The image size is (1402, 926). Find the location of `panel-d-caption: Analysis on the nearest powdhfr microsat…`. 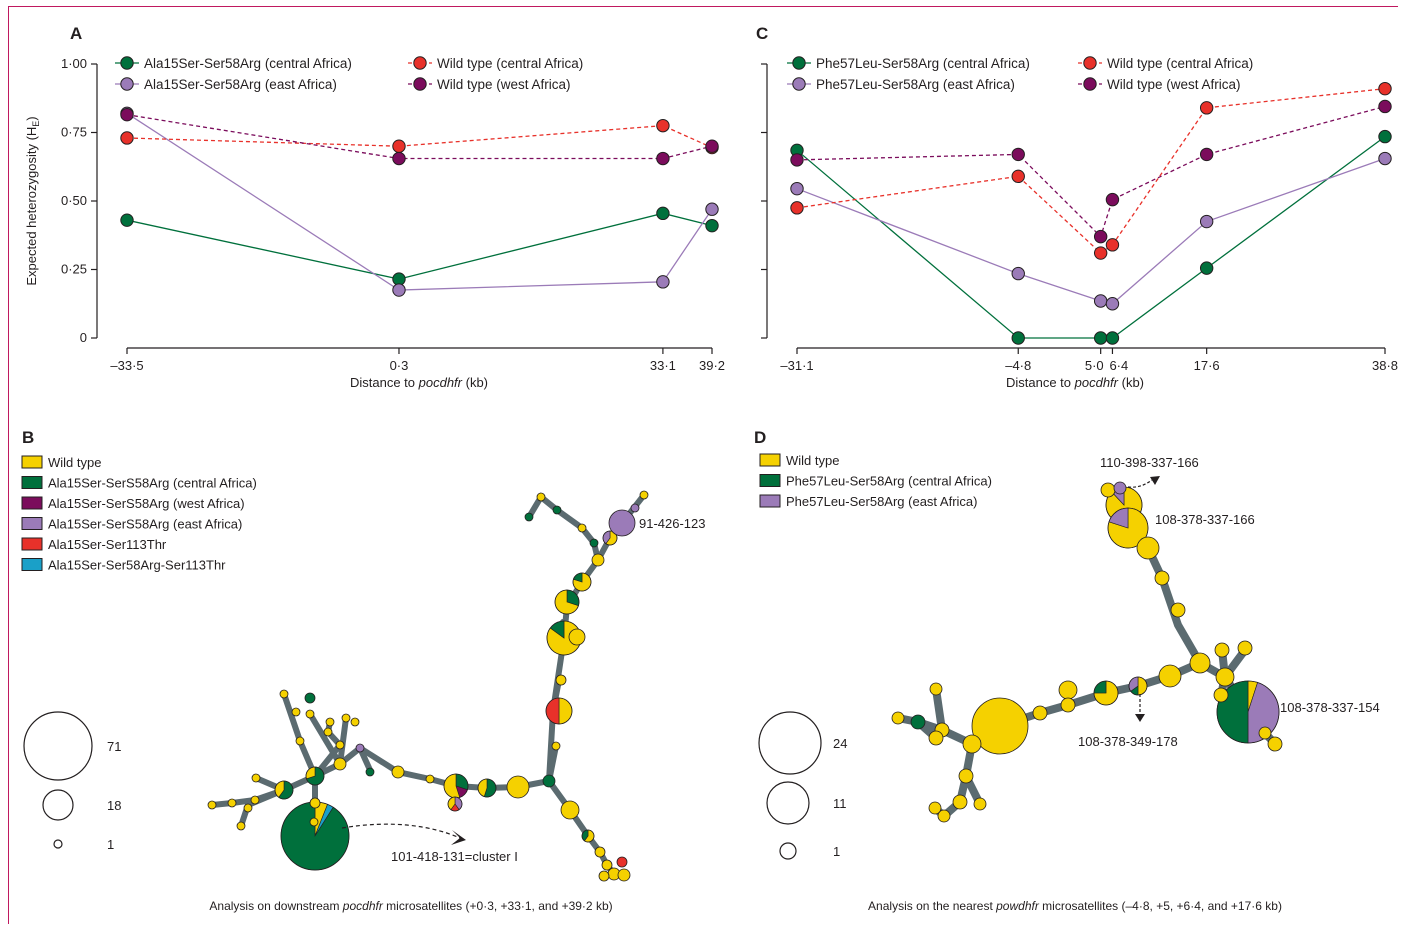

panel-d-caption: Analysis on the nearest powdhfr microsat… is located at coordinates (1075, 906).